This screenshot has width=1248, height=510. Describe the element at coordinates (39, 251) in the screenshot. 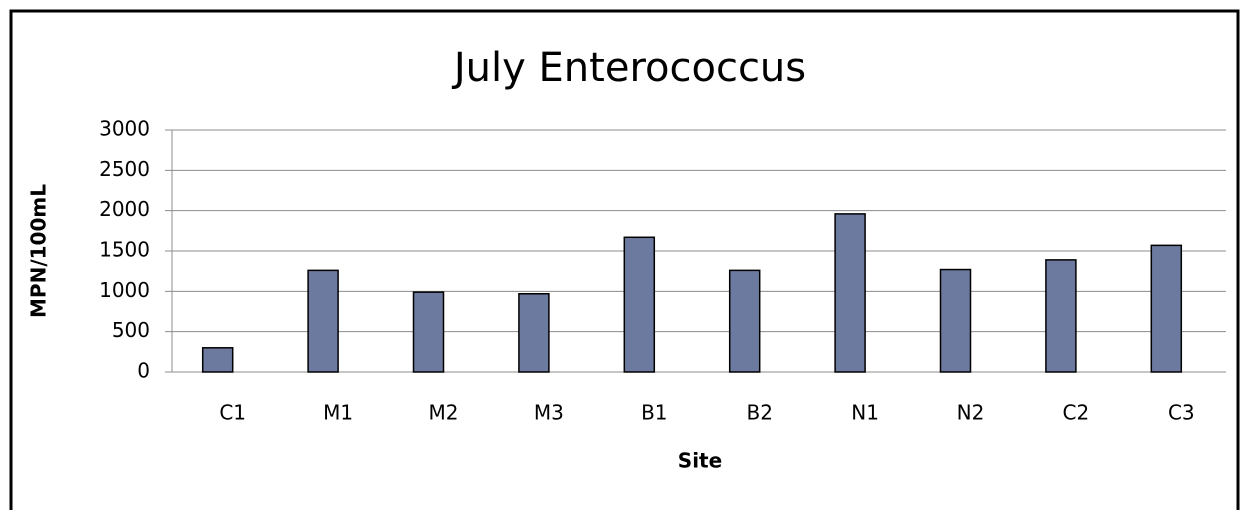

I see `y-axis-title: MPN/100mL` at that location.